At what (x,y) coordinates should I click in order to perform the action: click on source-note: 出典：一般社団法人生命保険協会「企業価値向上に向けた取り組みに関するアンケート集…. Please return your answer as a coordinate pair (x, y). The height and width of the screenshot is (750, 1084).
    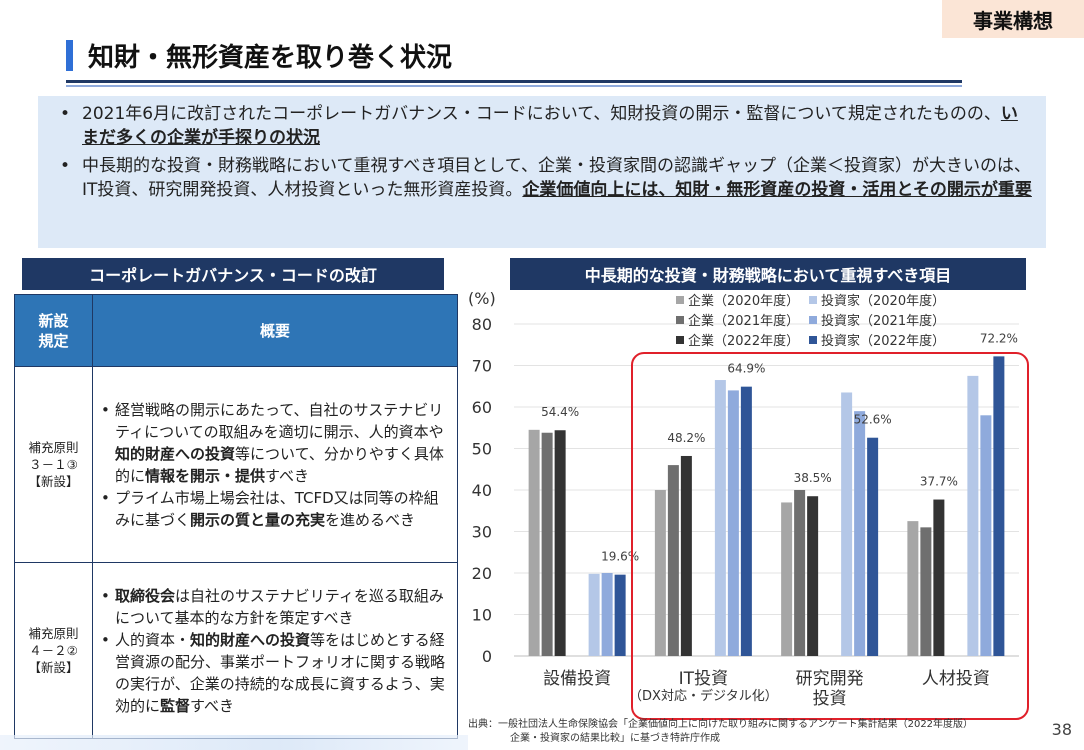
    Looking at the image, I should click on (768, 732).